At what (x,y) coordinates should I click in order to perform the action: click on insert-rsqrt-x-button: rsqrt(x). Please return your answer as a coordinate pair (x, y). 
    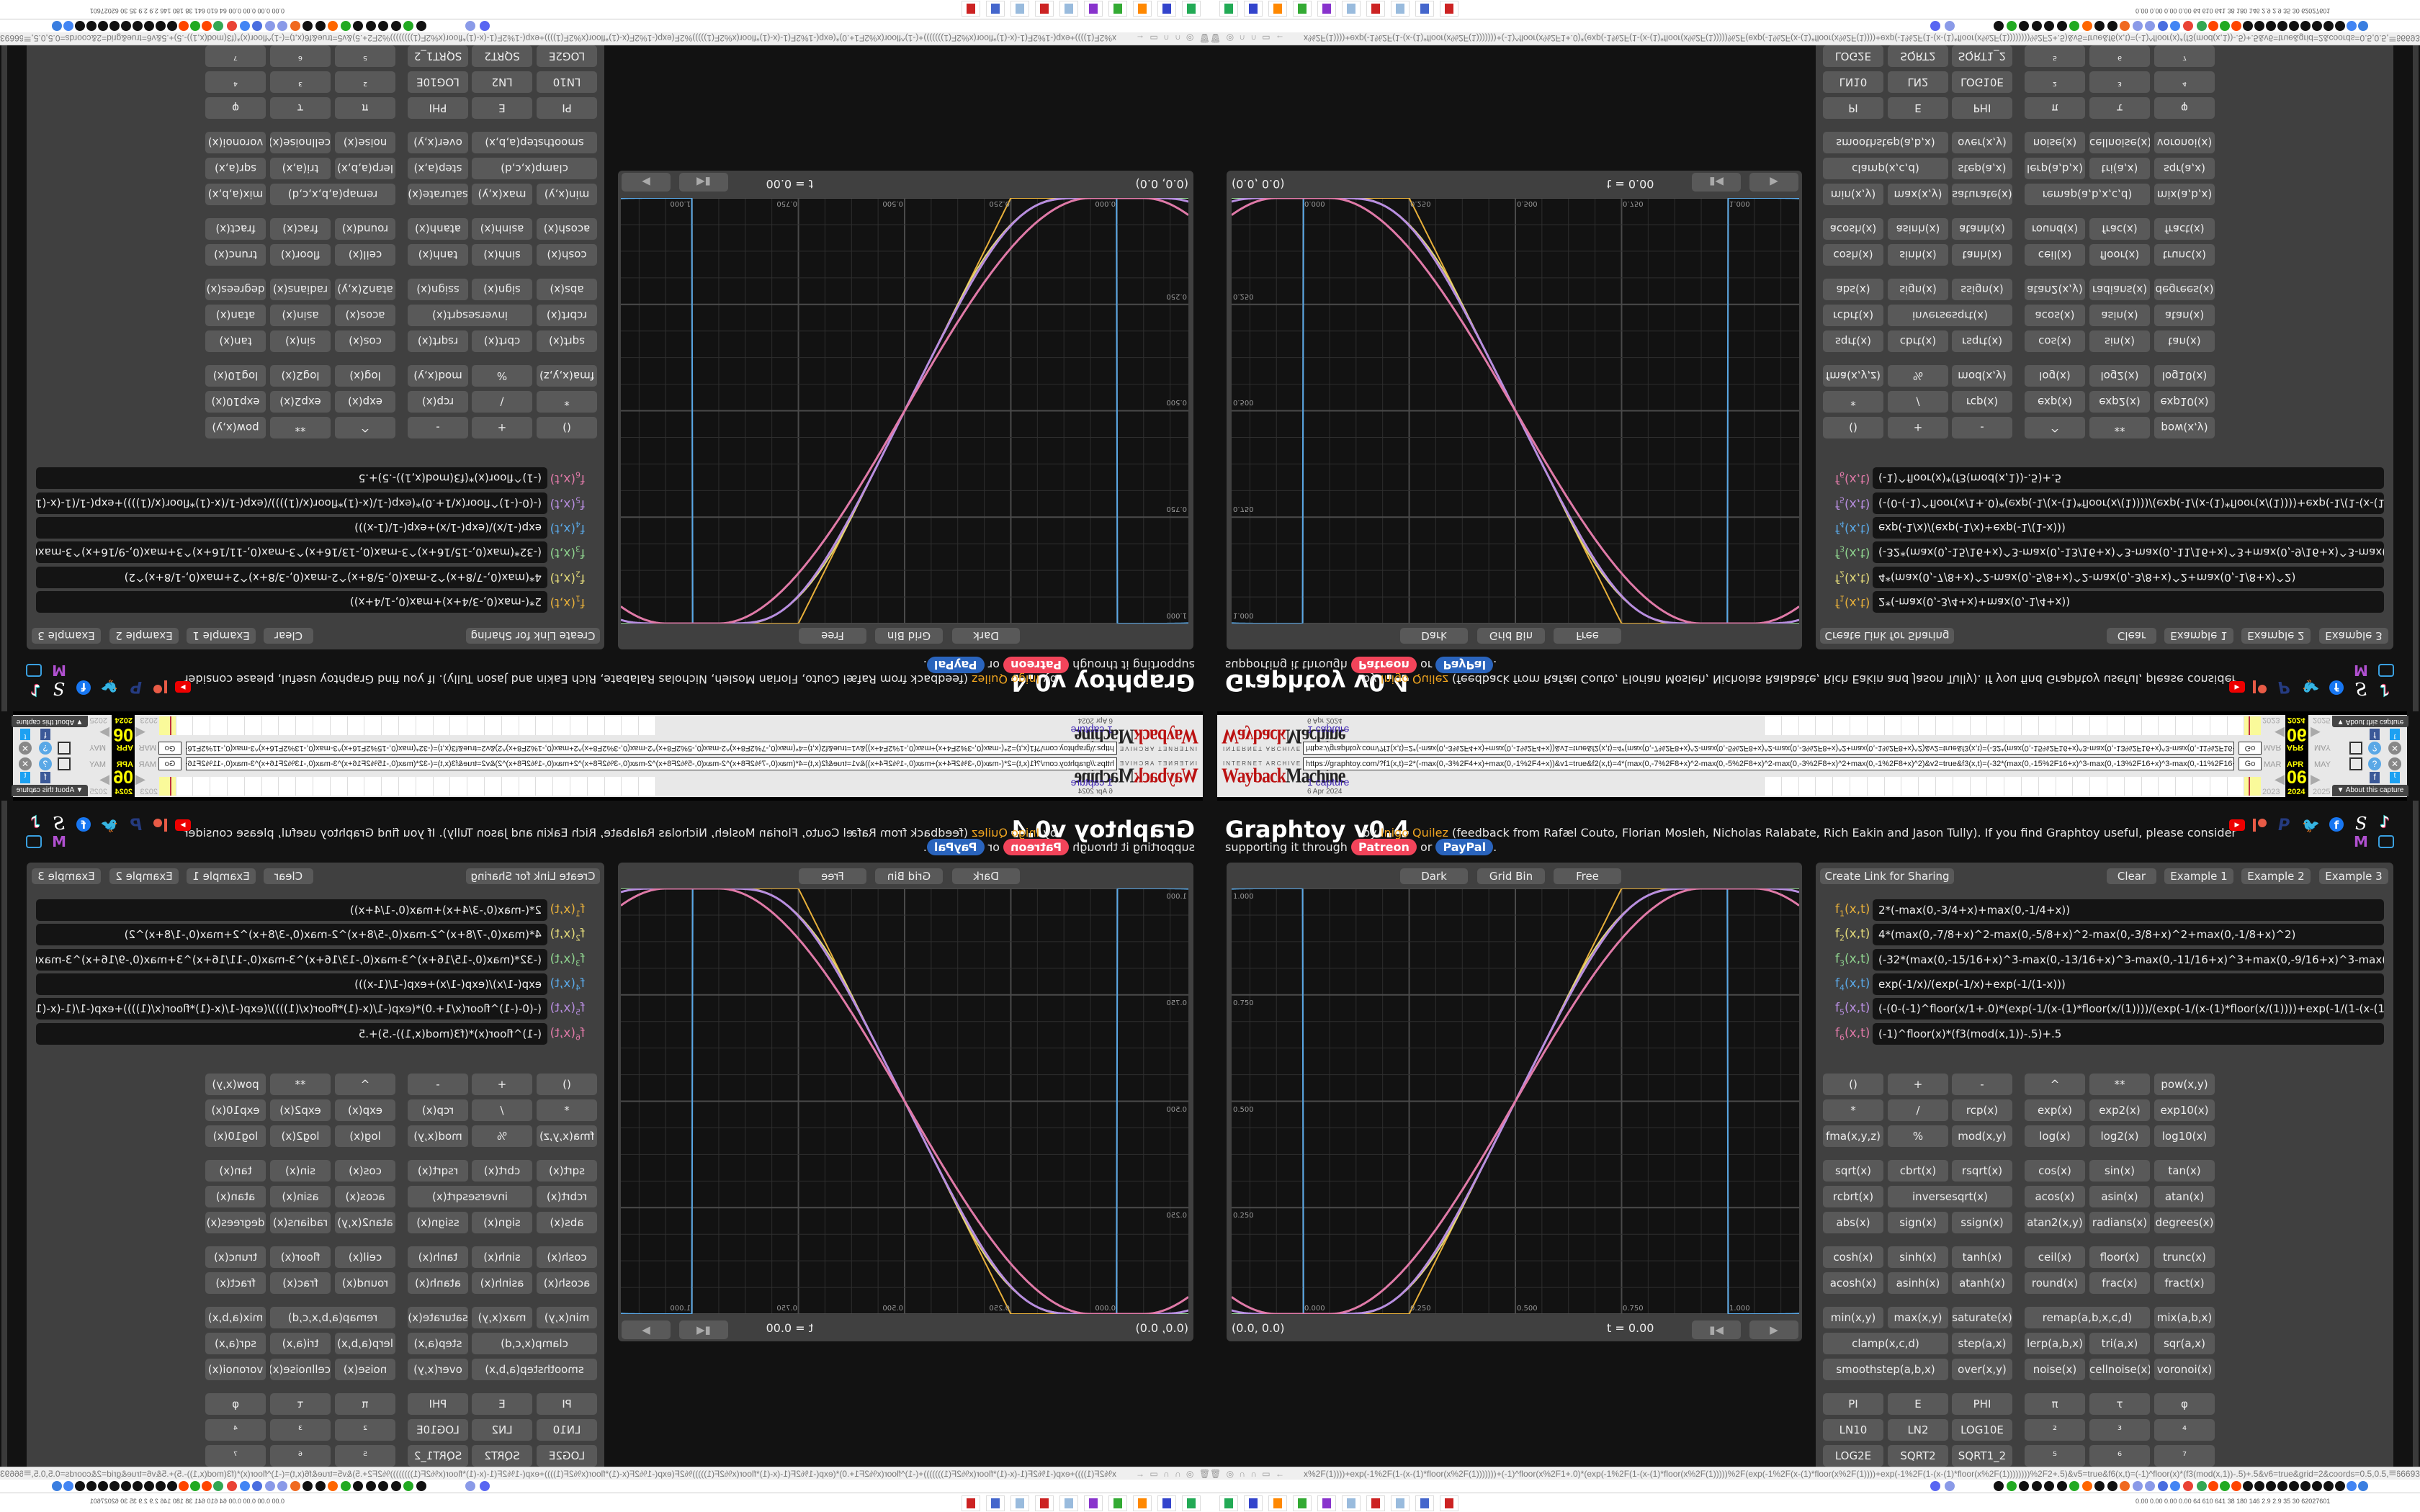
    Looking at the image, I should click on (438, 1171).